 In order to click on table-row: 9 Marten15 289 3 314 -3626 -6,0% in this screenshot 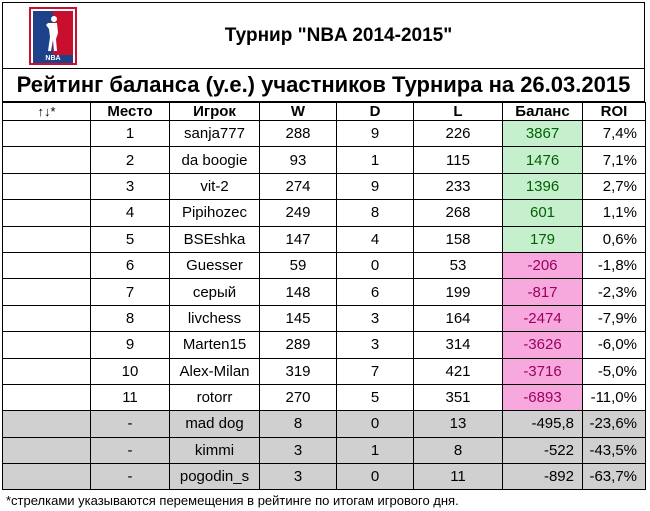, I will do `click(324, 345)`.